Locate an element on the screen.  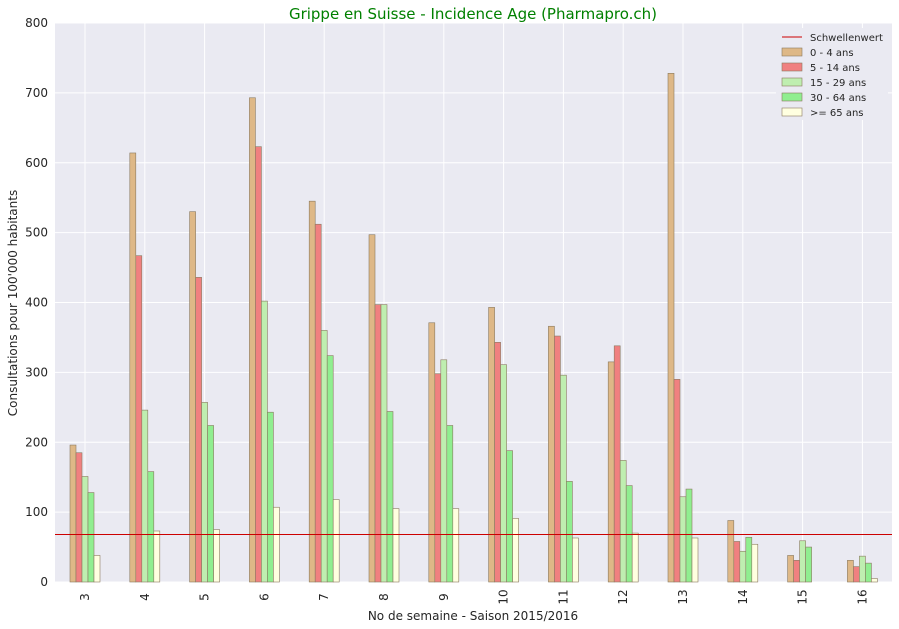
y-tick-label: 500 is located at coordinates (36, 233).